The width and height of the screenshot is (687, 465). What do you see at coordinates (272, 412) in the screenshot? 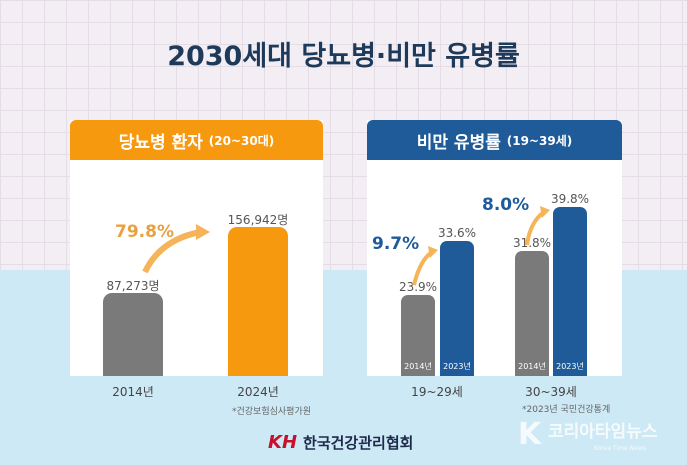
I see `diabetes-source: *건강보험심사평가원` at bounding box center [272, 412].